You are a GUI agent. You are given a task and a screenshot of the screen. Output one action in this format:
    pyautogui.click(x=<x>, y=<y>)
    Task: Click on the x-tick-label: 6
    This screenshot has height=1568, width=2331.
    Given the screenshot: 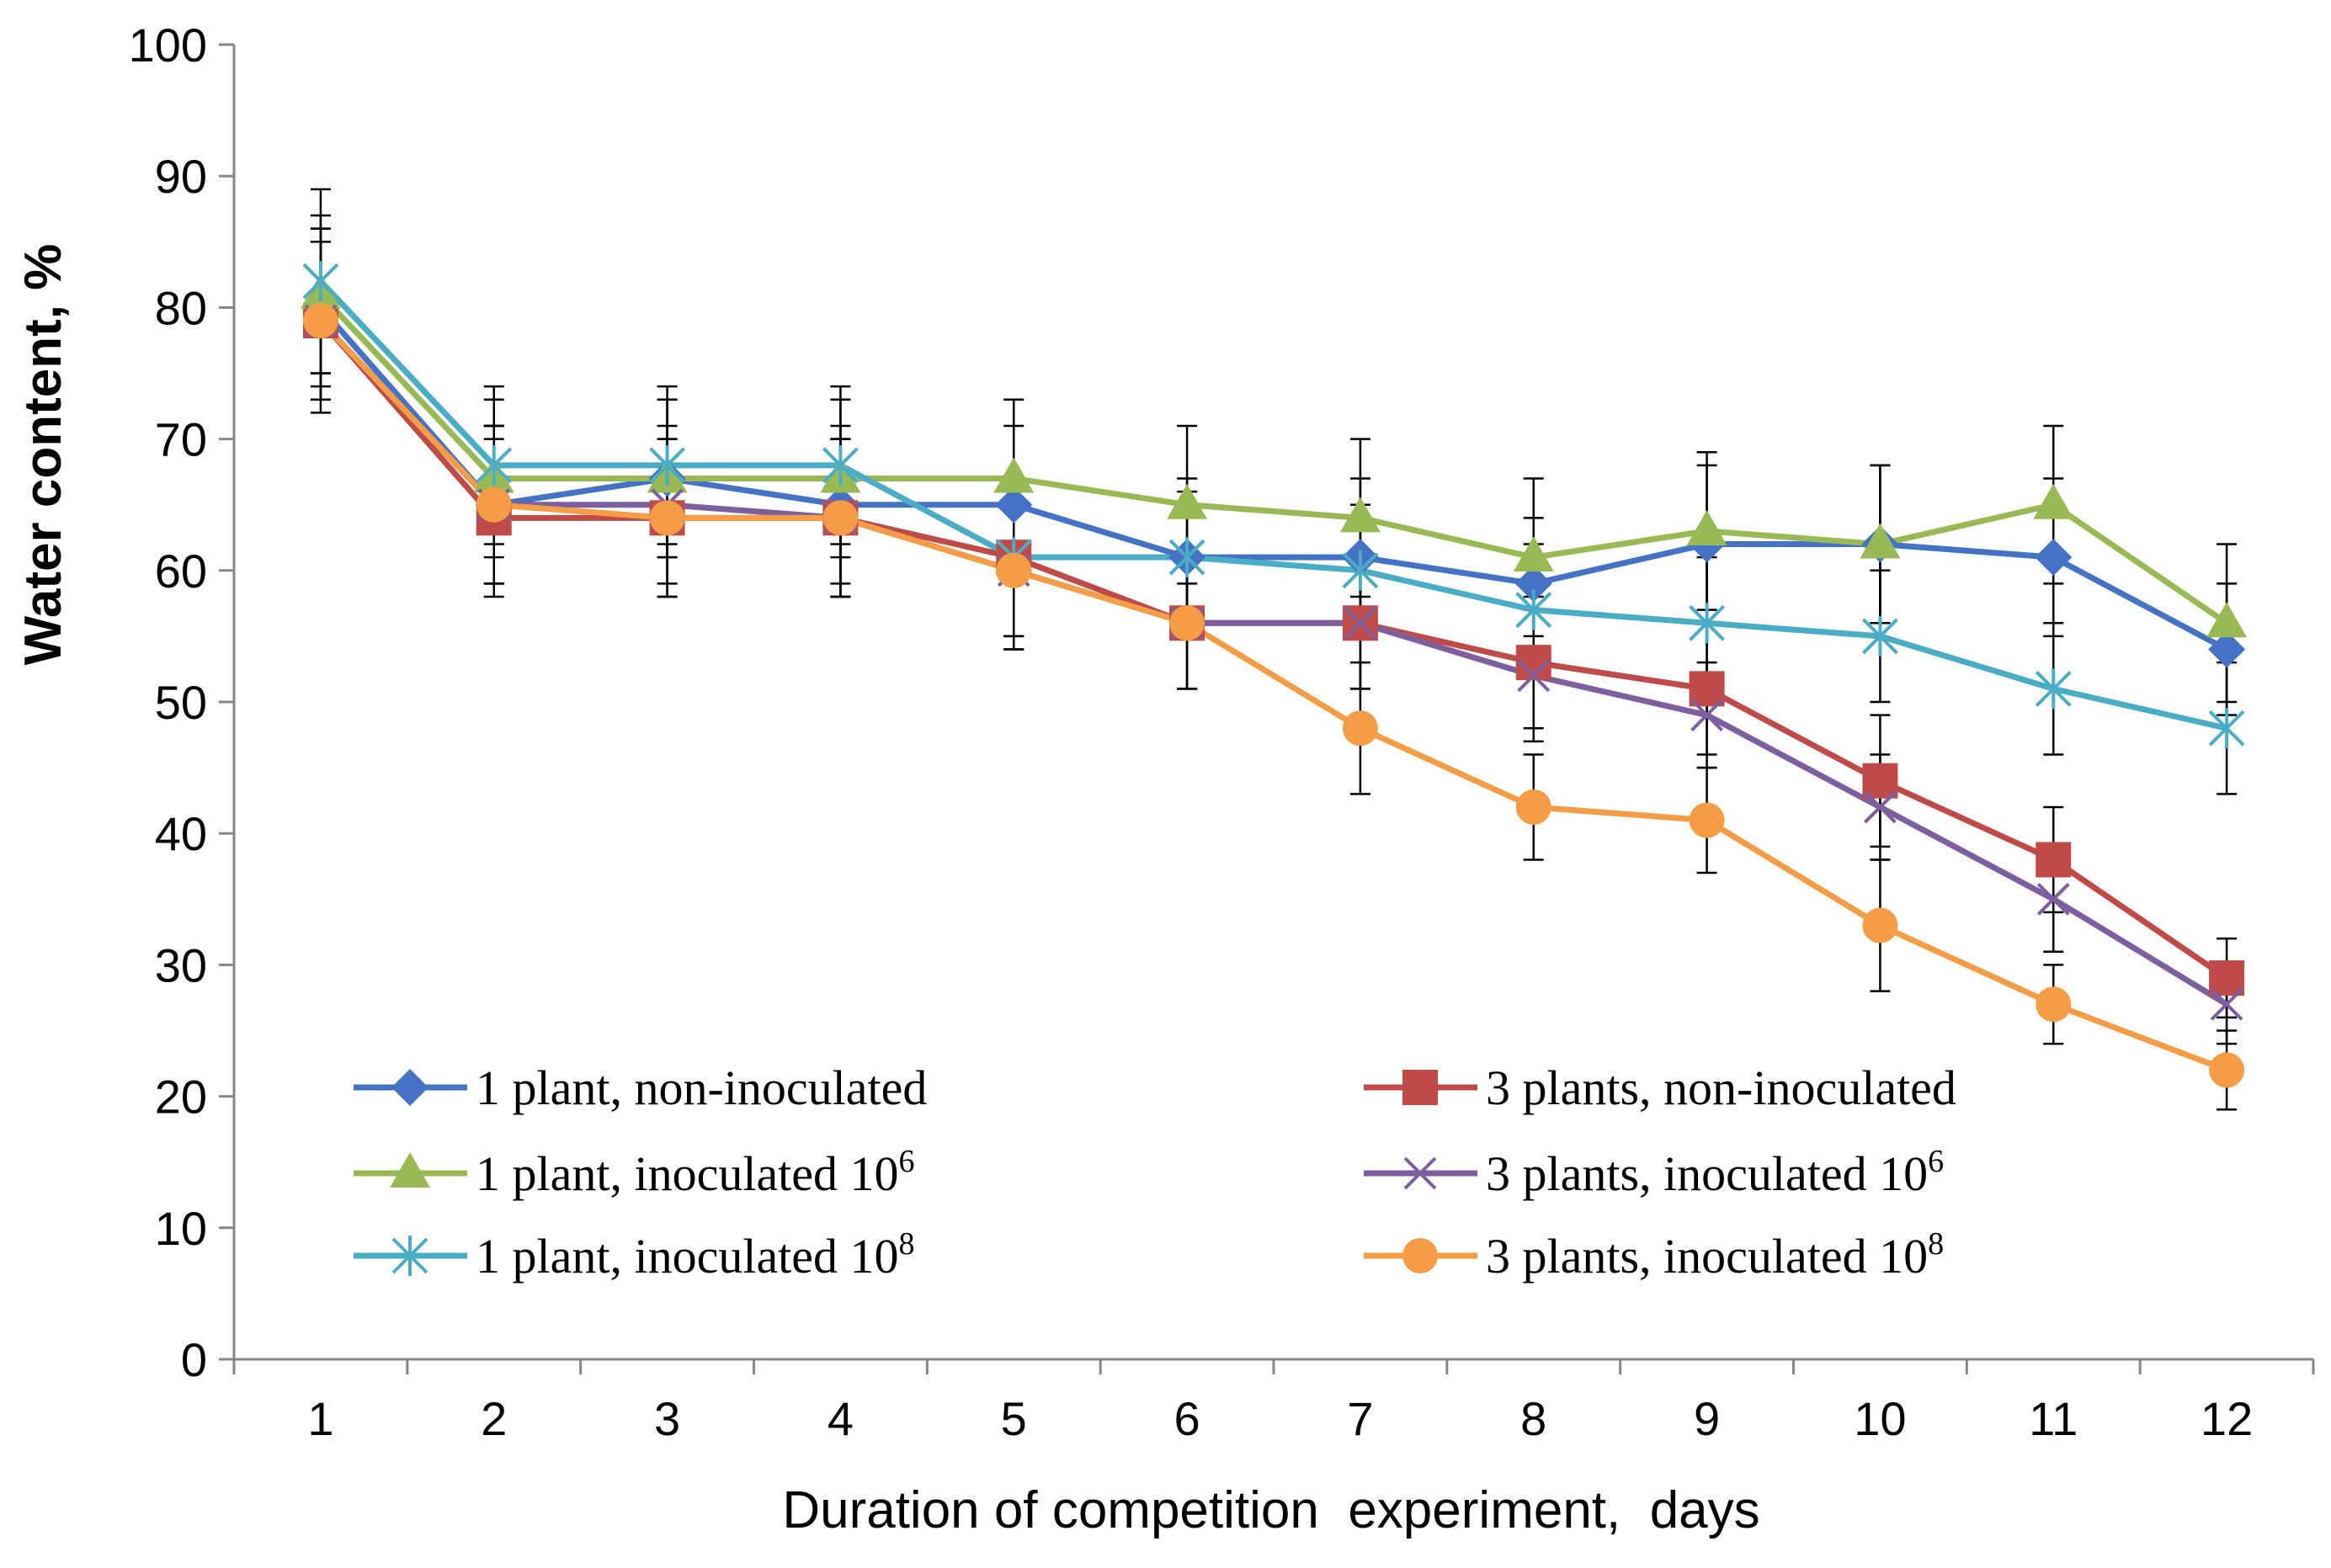 What is the action you would take?
    pyautogui.click(x=1187, y=1418)
    